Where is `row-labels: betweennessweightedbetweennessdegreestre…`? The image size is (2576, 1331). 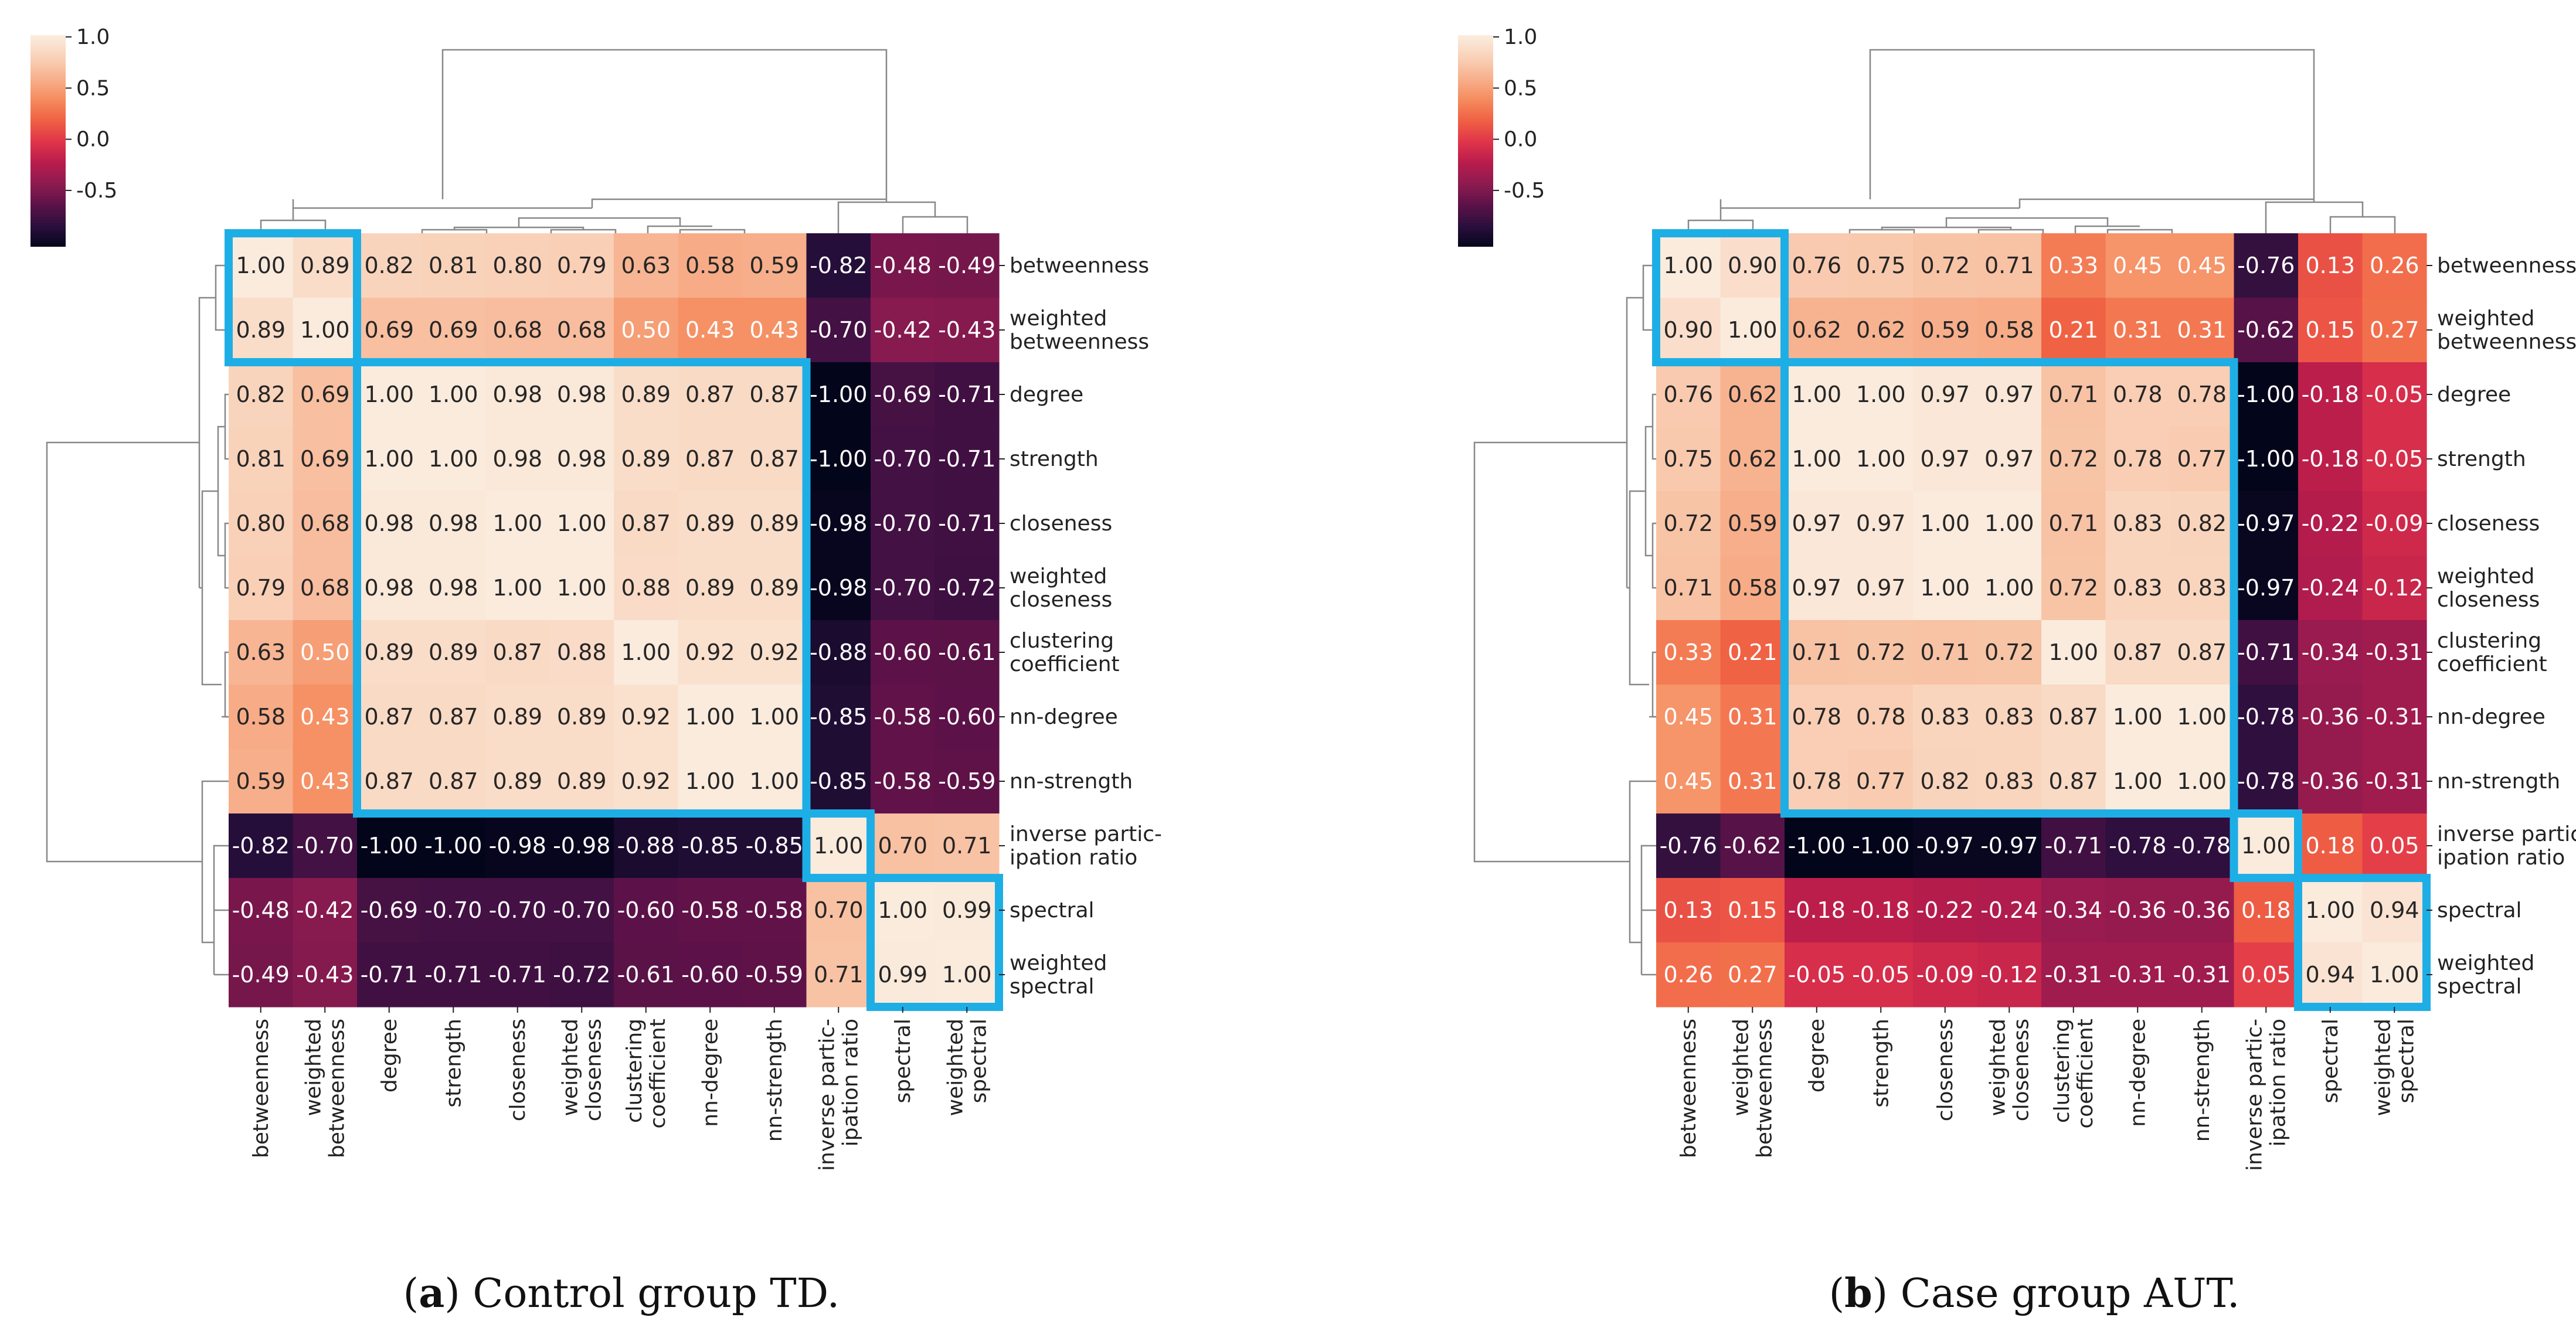 row-labels: betweennessweightedbetweennessdegreestre… is located at coordinates (1081, 626).